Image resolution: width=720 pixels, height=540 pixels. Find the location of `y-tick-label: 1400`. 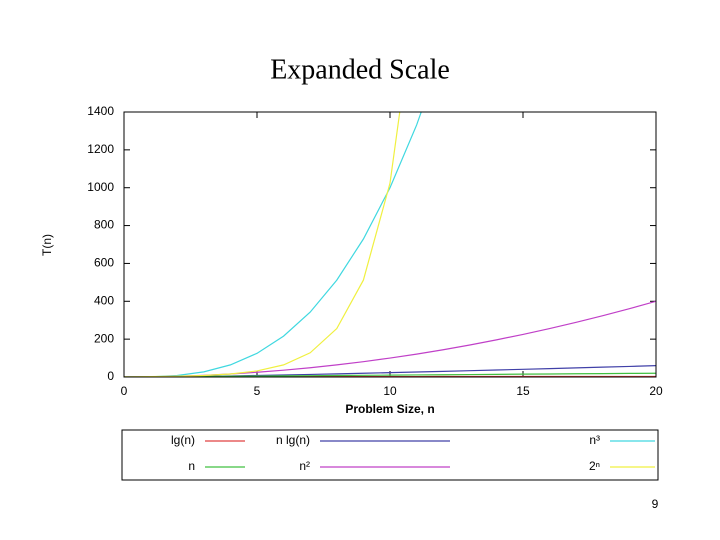

y-tick-label: 1400 is located at coordinates (100, 111).